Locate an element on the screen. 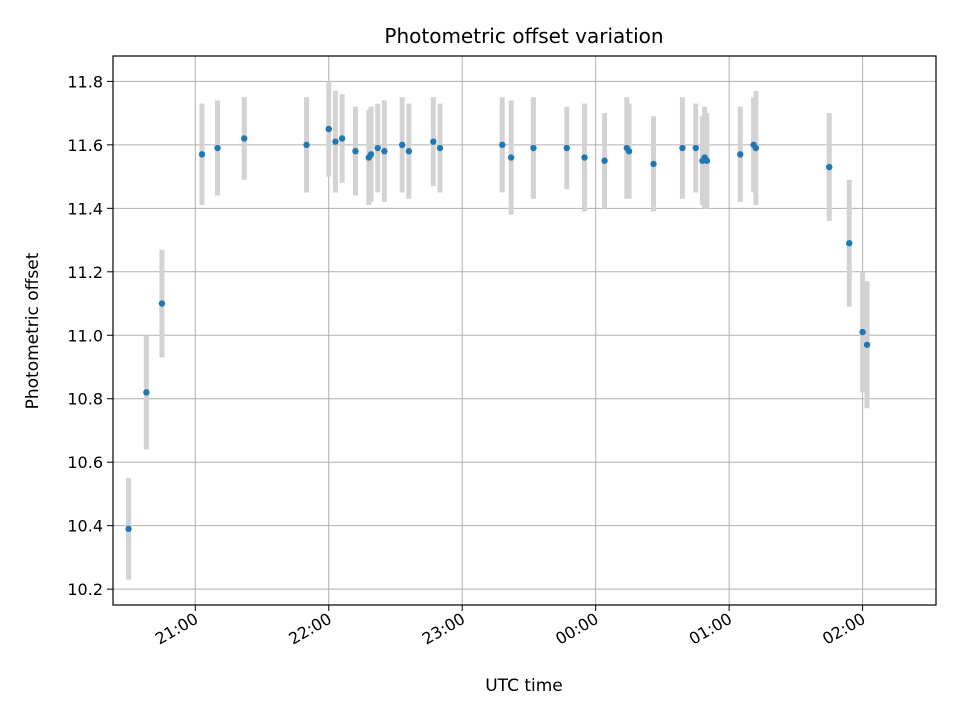 The image size is (960, 720). chart-title: Photometric offset variation is located at coordinates (523, 36).